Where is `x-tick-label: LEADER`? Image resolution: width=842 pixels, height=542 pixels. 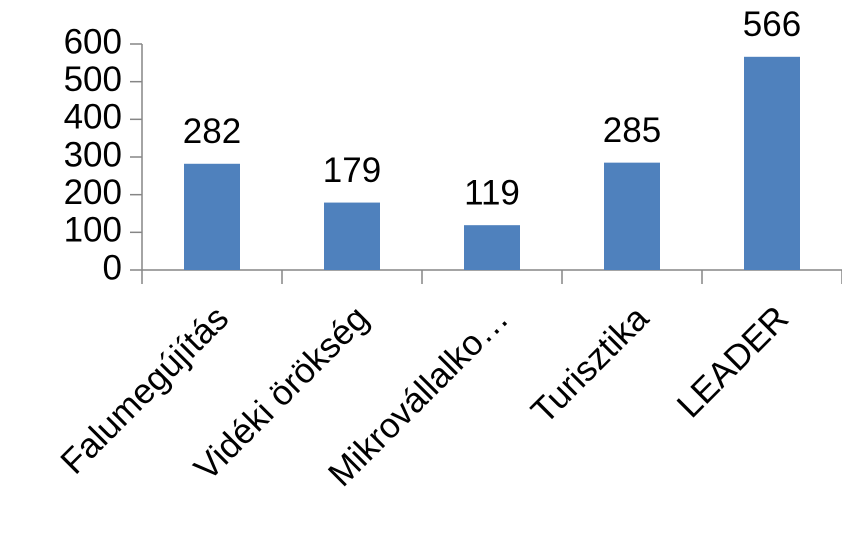 x-tick-label: LEADER is located at coordinates (733, 362).